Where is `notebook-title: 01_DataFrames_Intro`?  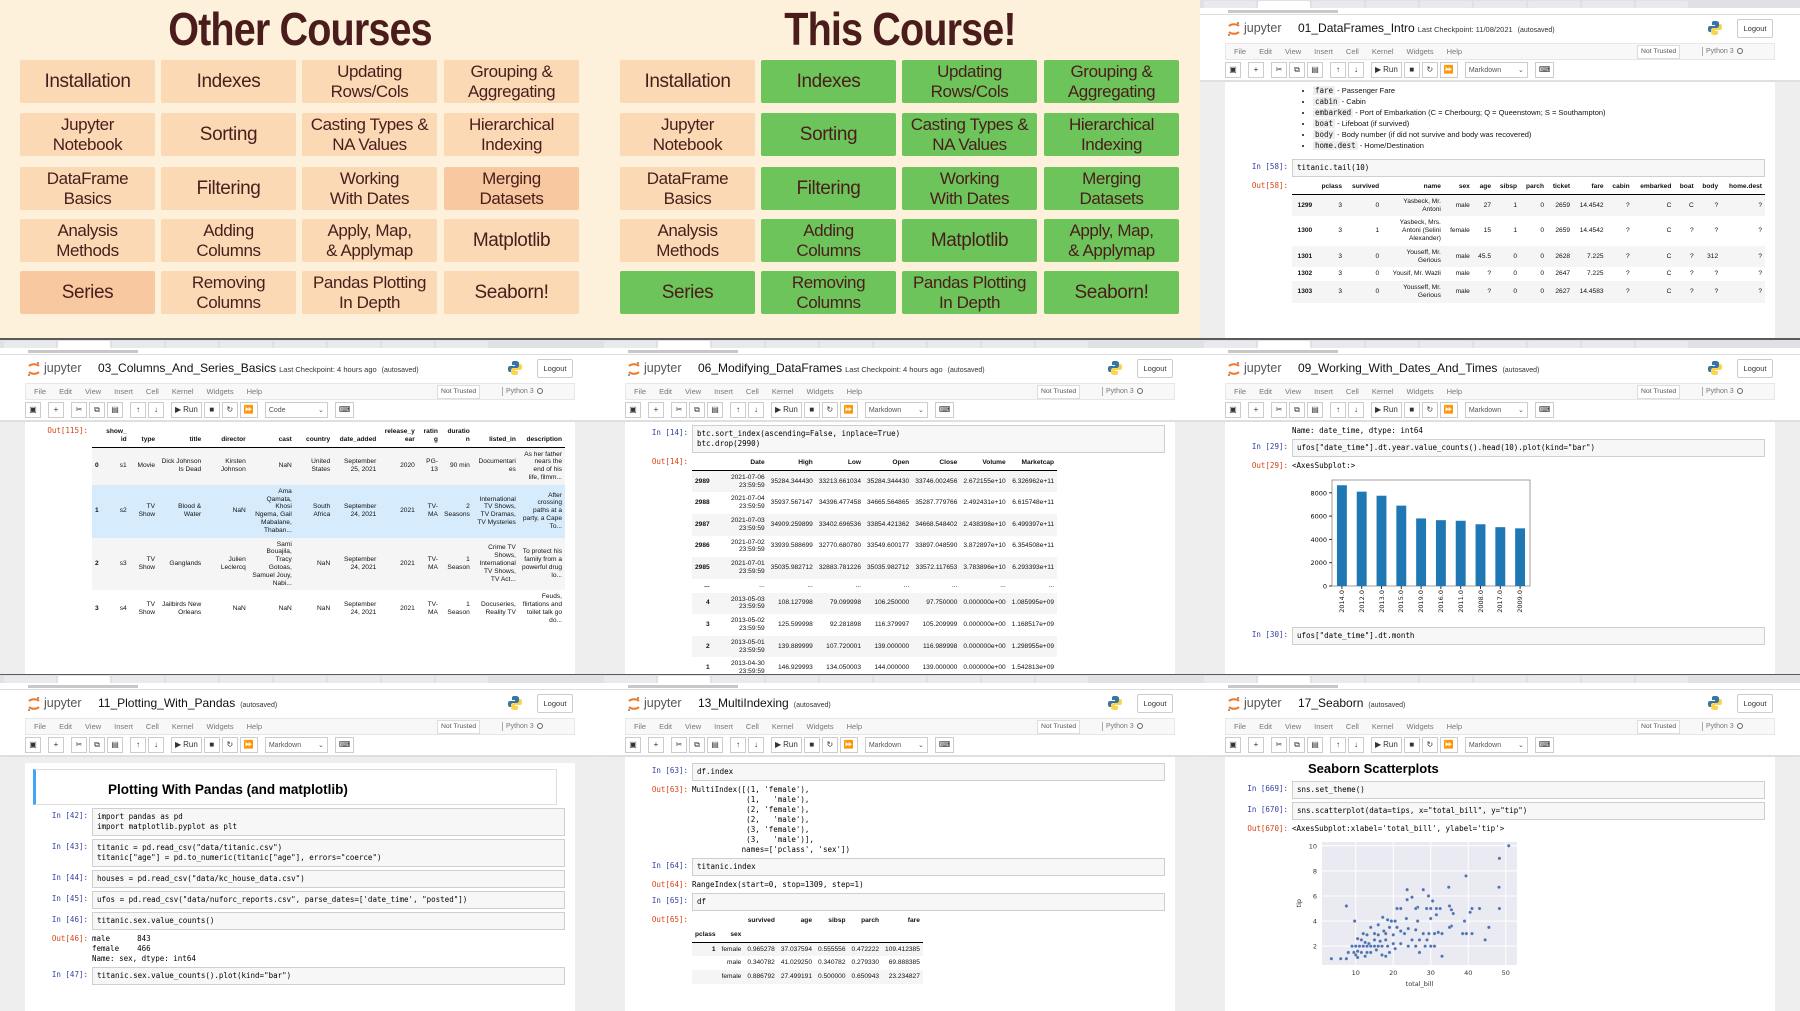 notebook-title: 01_DataFrames_Intro is located at coordinates (1356, 28).